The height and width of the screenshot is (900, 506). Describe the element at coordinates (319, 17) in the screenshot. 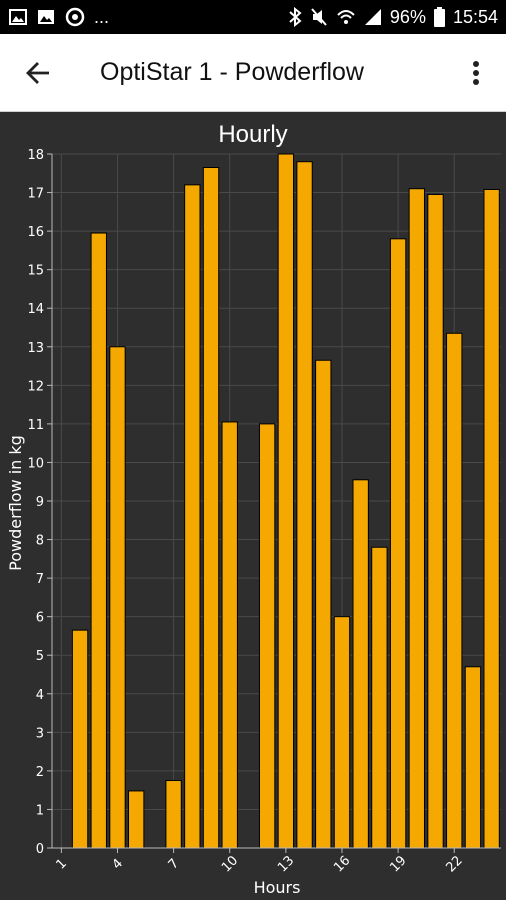

I see `mute-icon` at that location.